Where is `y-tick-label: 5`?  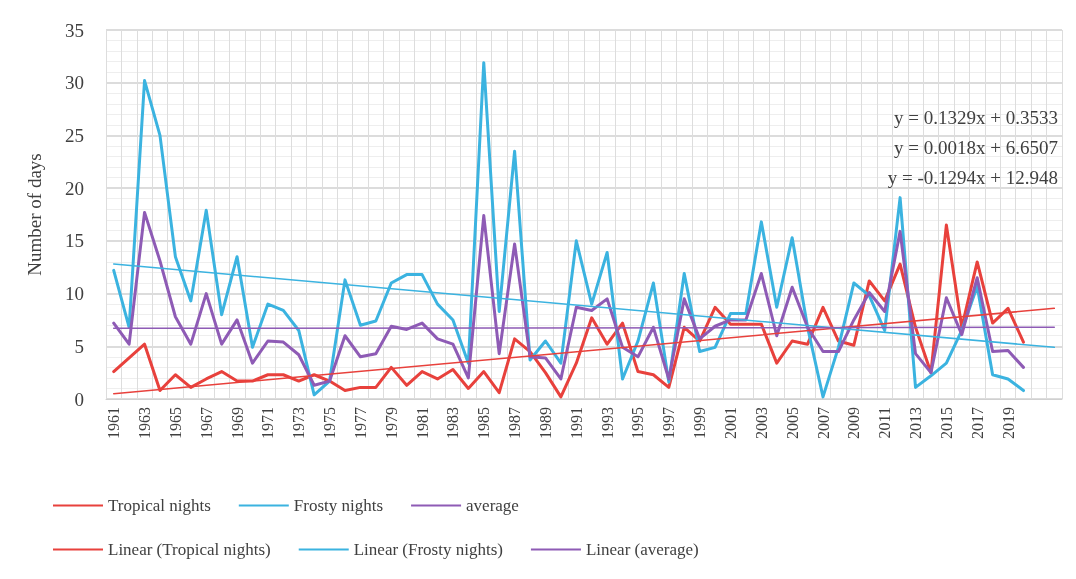 y-tick-label: 5 is located at coordinates (79, 346).